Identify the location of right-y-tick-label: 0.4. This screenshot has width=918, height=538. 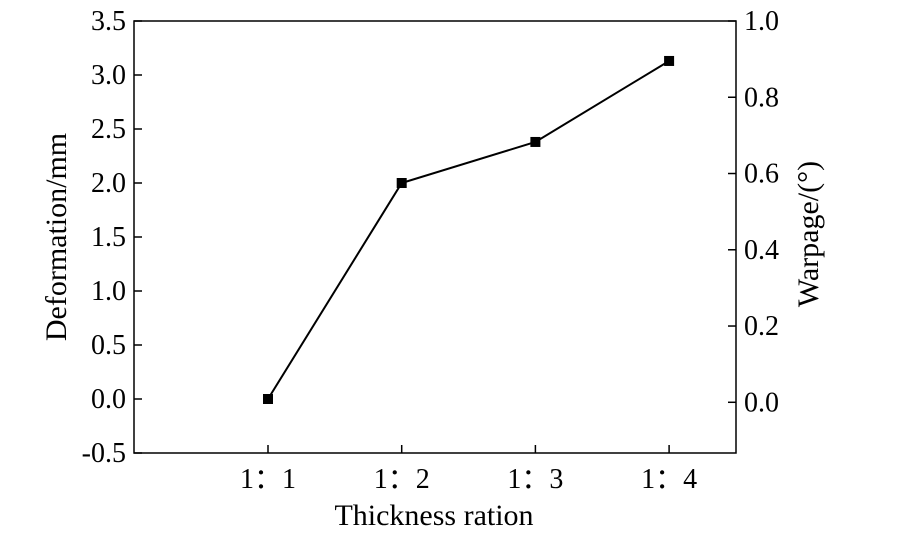
(761, 250).